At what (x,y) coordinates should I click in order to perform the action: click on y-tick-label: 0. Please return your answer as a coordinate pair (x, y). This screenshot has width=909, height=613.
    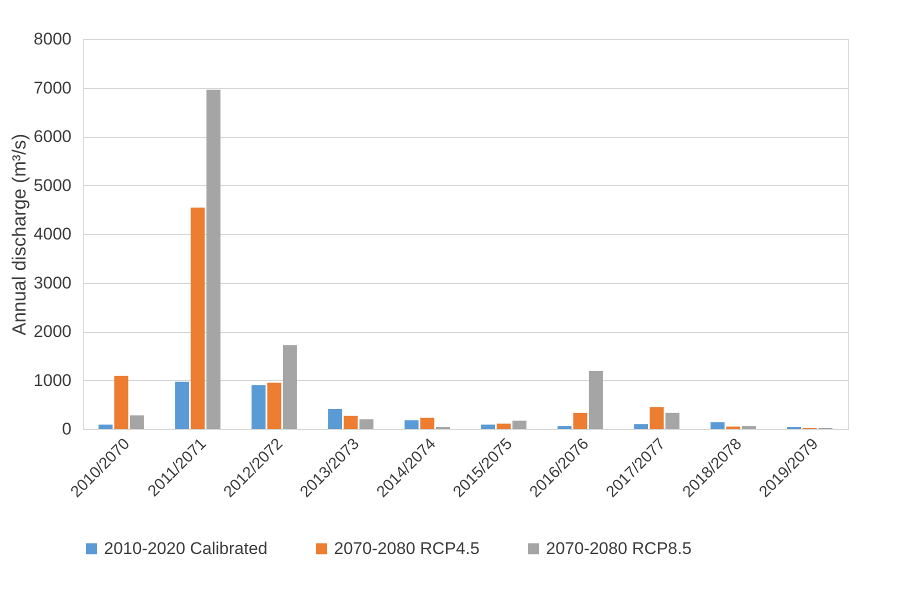
    Looking at the image, I should click on (67, 429).